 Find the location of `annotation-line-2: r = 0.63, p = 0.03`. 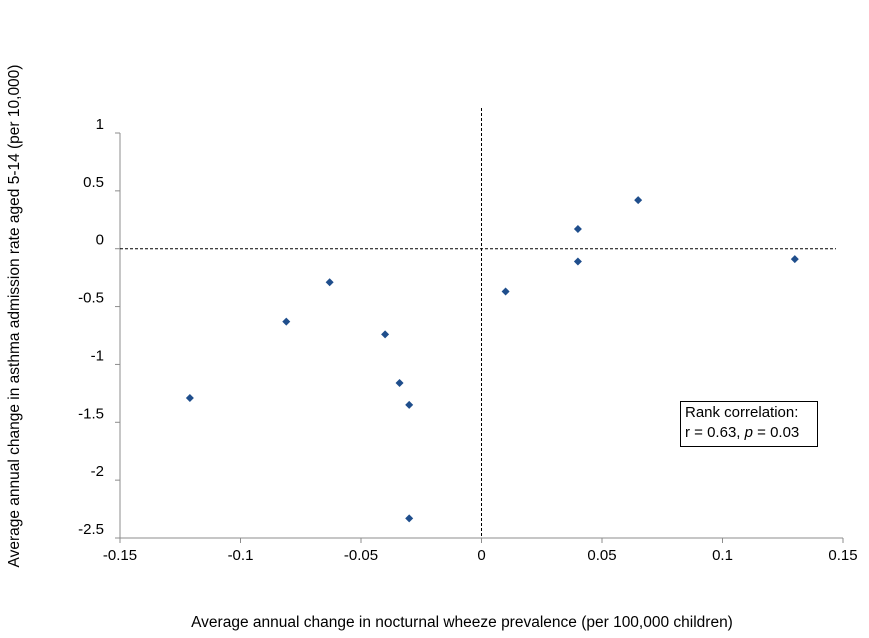

annotation-line-2: r = 0.63, p = 0.03 is located at coordinates (749, 433).